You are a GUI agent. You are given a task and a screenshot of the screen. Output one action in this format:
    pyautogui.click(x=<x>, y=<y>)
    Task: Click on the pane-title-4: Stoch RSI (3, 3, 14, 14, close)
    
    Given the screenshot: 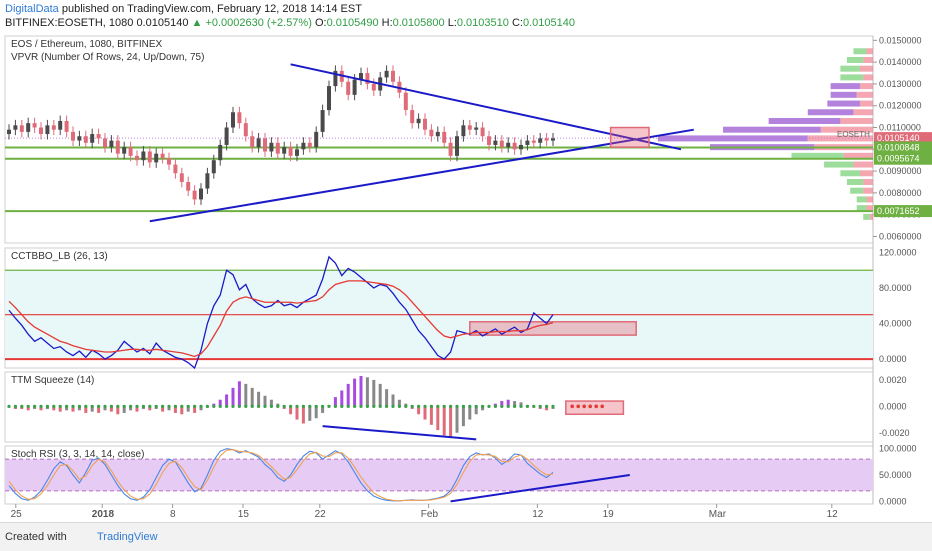 What is the action you would take?
    pyautogui.click(x=77, y=454)
    